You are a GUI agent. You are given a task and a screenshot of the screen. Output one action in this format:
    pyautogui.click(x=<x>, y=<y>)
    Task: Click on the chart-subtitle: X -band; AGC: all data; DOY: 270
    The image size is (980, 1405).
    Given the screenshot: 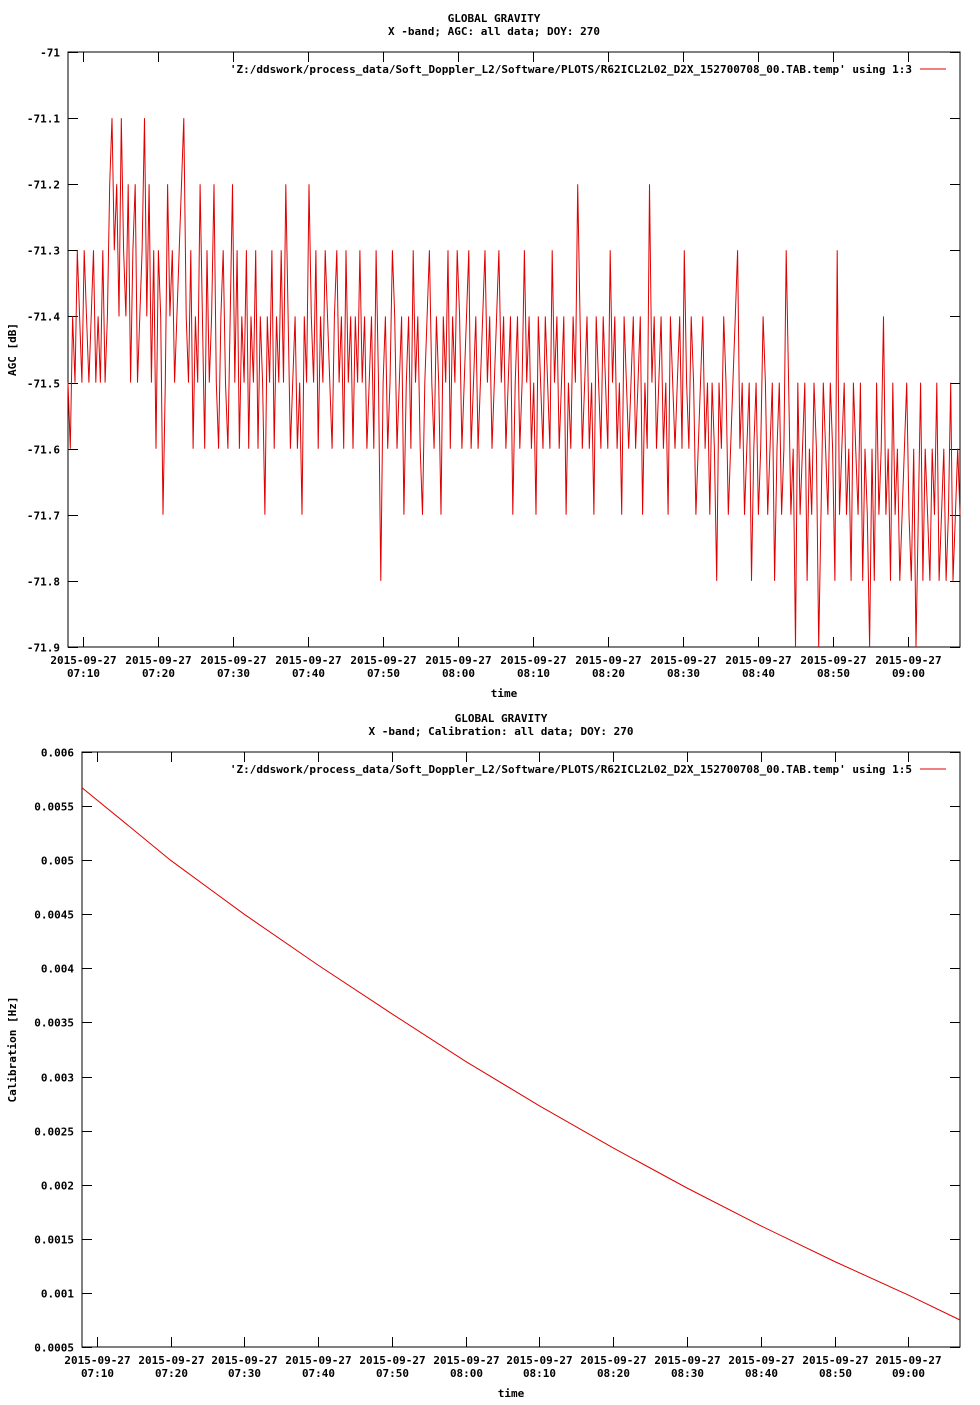 What is the action you would take?
    pyautogui.click(x=494, y=31)
    